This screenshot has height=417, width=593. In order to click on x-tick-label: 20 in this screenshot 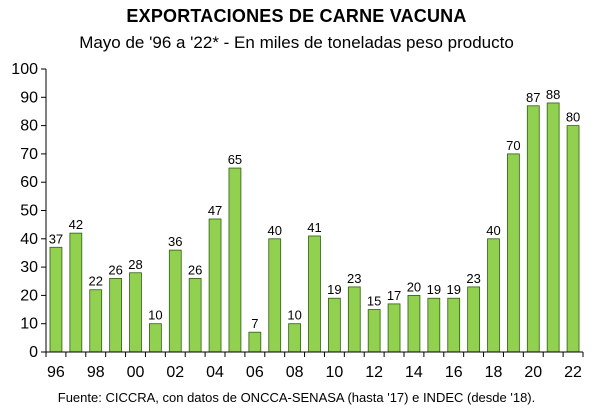, I will do `click(533, 372)`.